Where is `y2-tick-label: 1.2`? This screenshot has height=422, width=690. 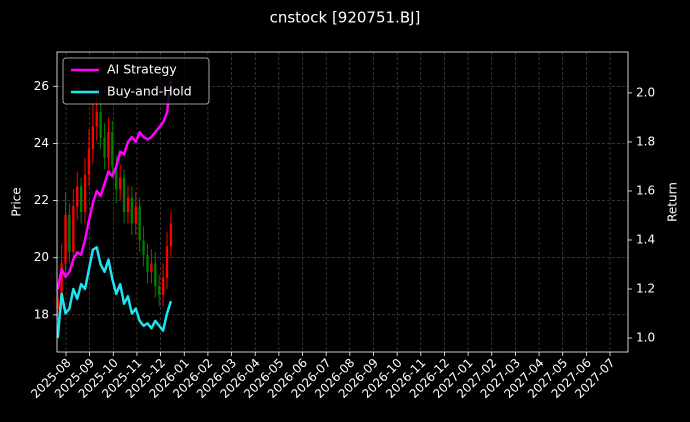 y2-tick-label: 1.2 is located at coordinates (645, 289).